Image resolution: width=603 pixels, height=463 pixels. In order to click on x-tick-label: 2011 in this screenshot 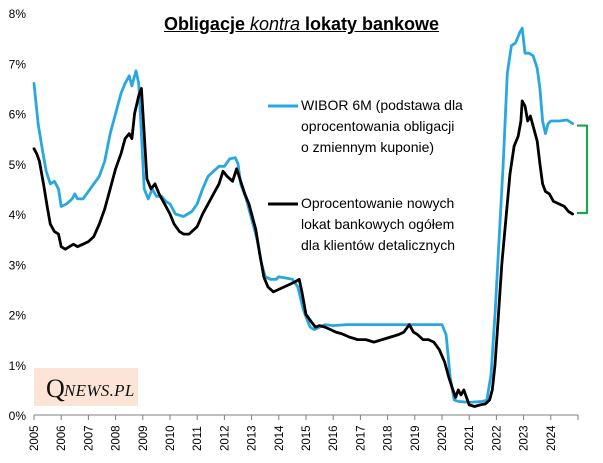, I will do `click(198, 438)`.